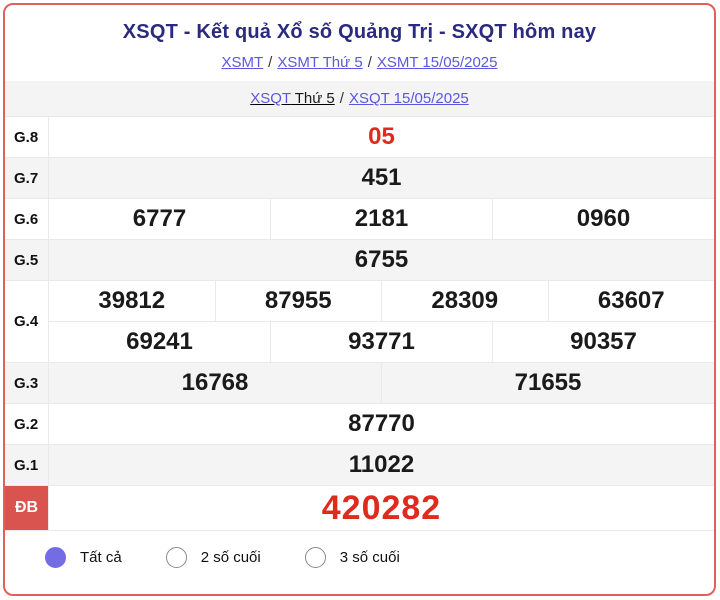 The image size is (720, 600). Describe the element at coordinates (27, 321) in the screenshot. I see `prize-label-g4: G.4` at that location.